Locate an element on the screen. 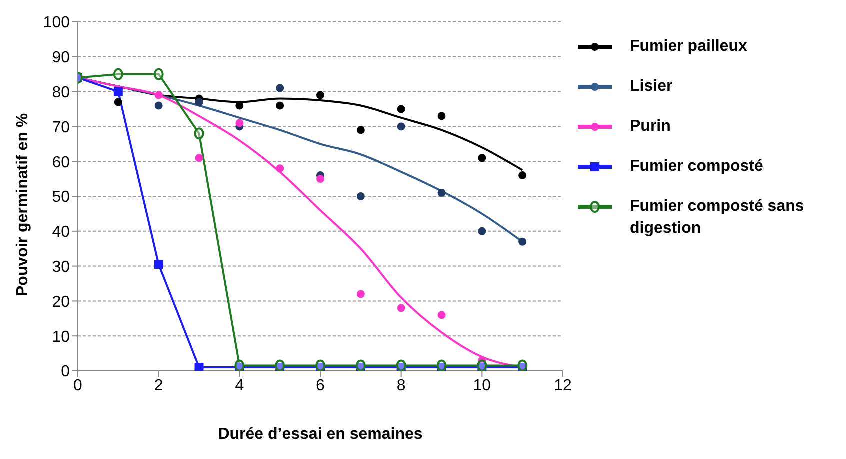 This screenshot has height=459, width=846. x-tick-label: 4 is located at coordinates (239, 385).